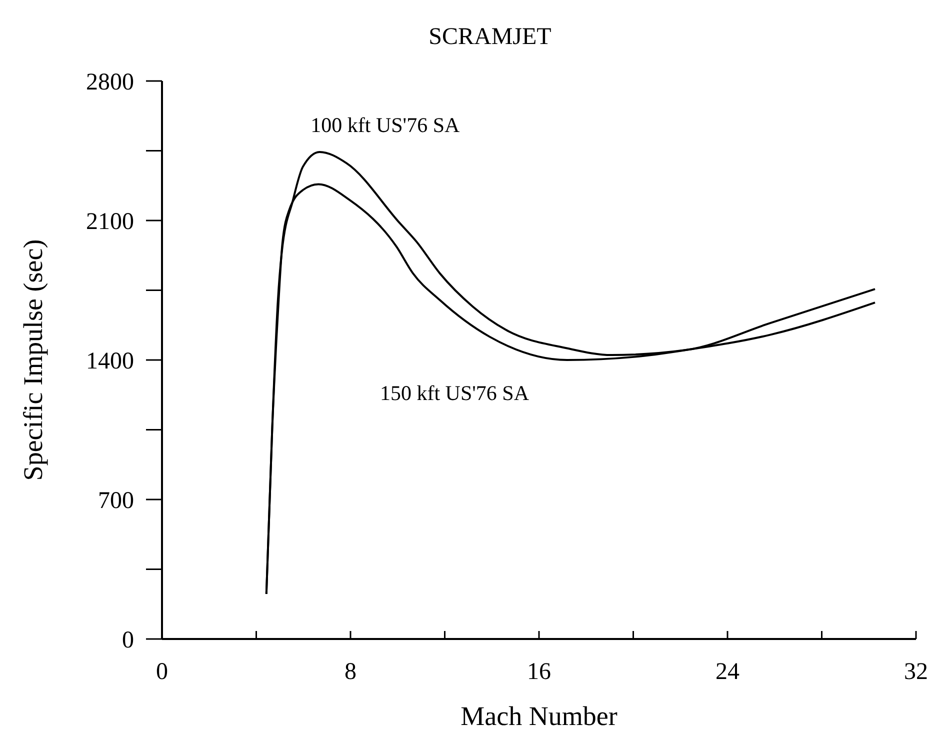 This screenshot has height=744, width=937. What do you see at coordinates (385, 124) in the screenshot?
I see `series-label: 100 kft US'76 SA` at bounding box center [385, 124].